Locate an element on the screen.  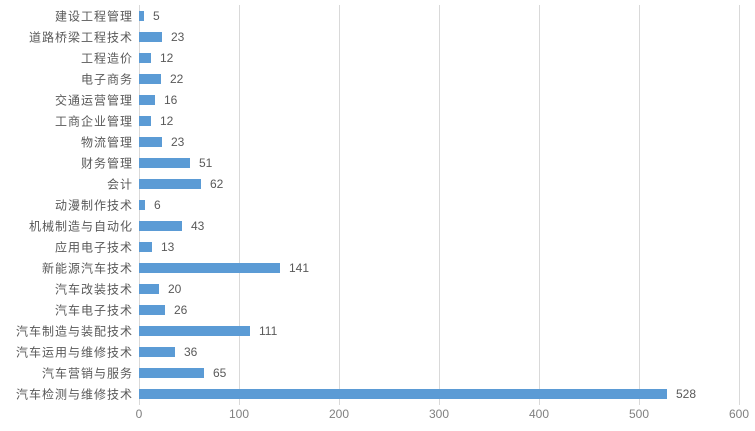
x-axis-tick-label: 300 is located at coordinates (439, 414).